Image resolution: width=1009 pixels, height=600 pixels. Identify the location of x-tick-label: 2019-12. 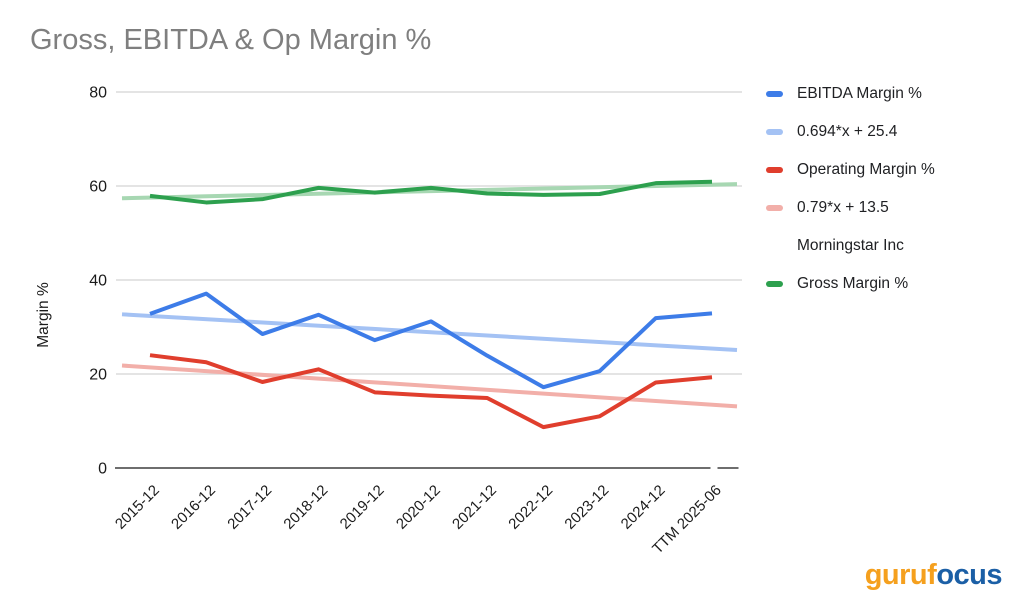
(362, 507).